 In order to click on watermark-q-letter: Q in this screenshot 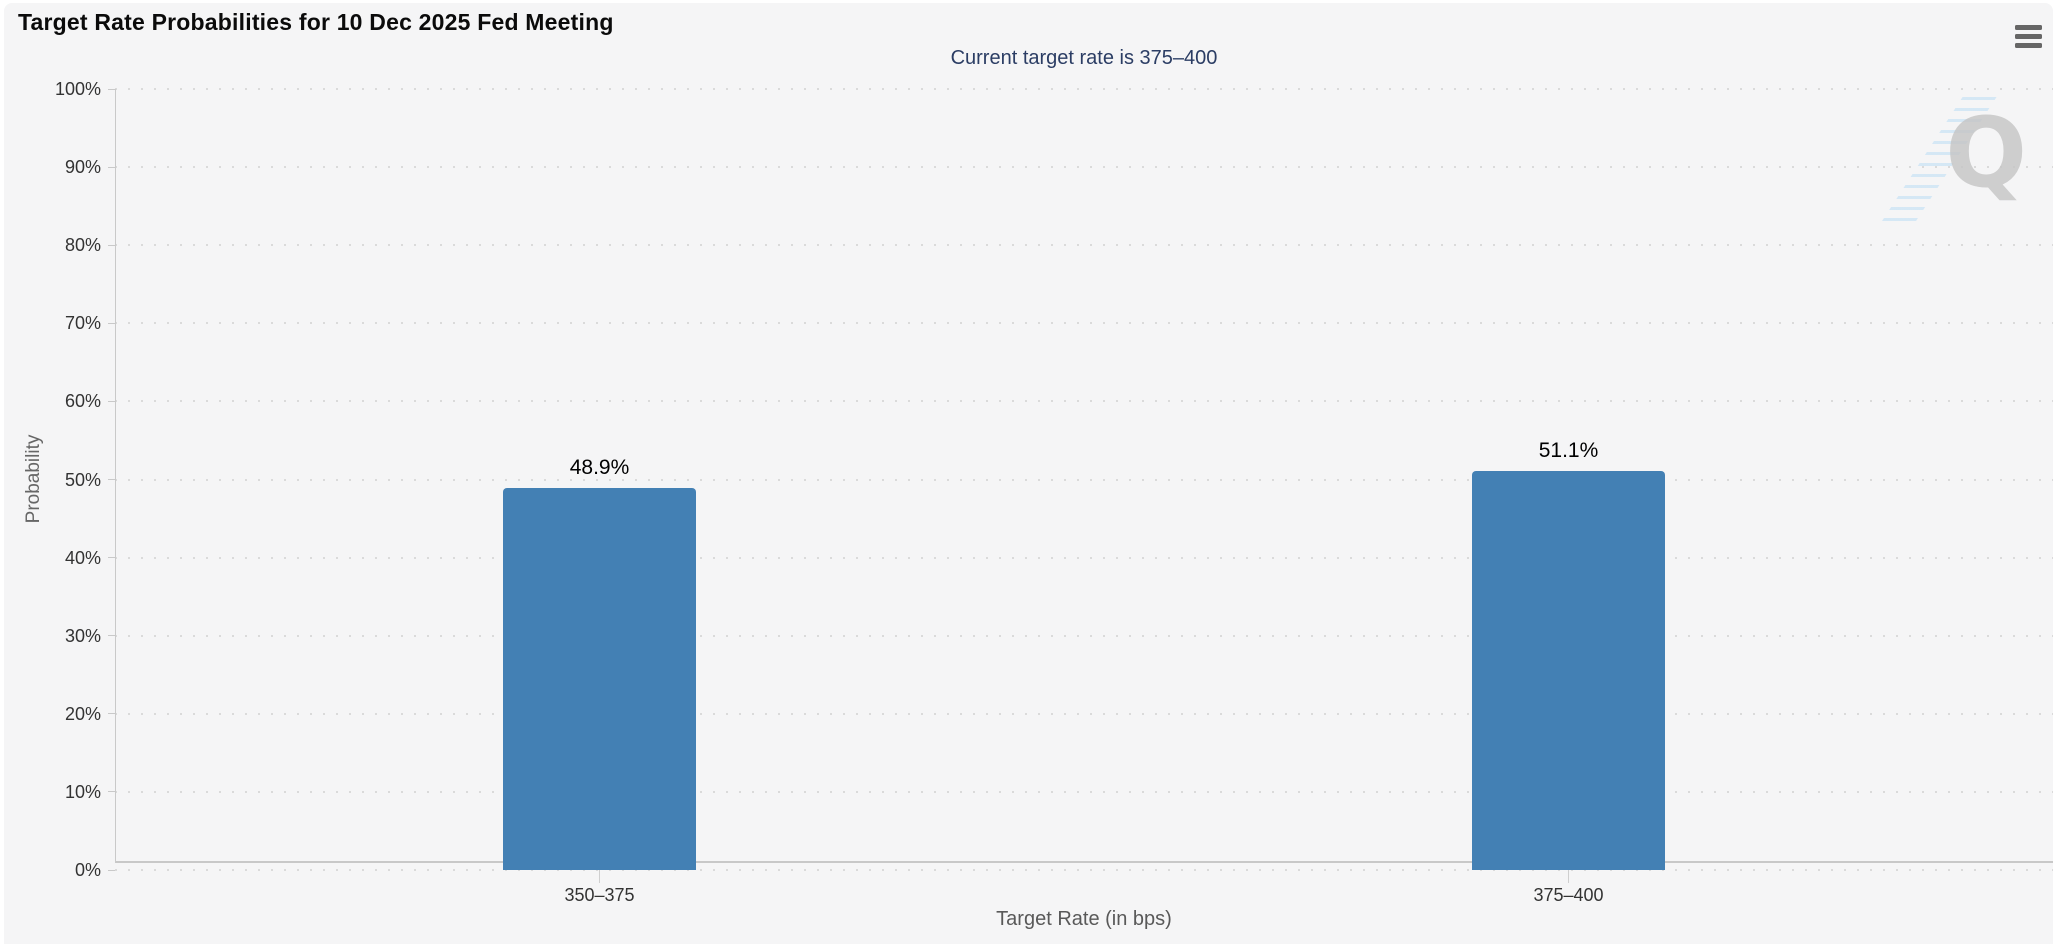, I will do `click(1986, 153)`.